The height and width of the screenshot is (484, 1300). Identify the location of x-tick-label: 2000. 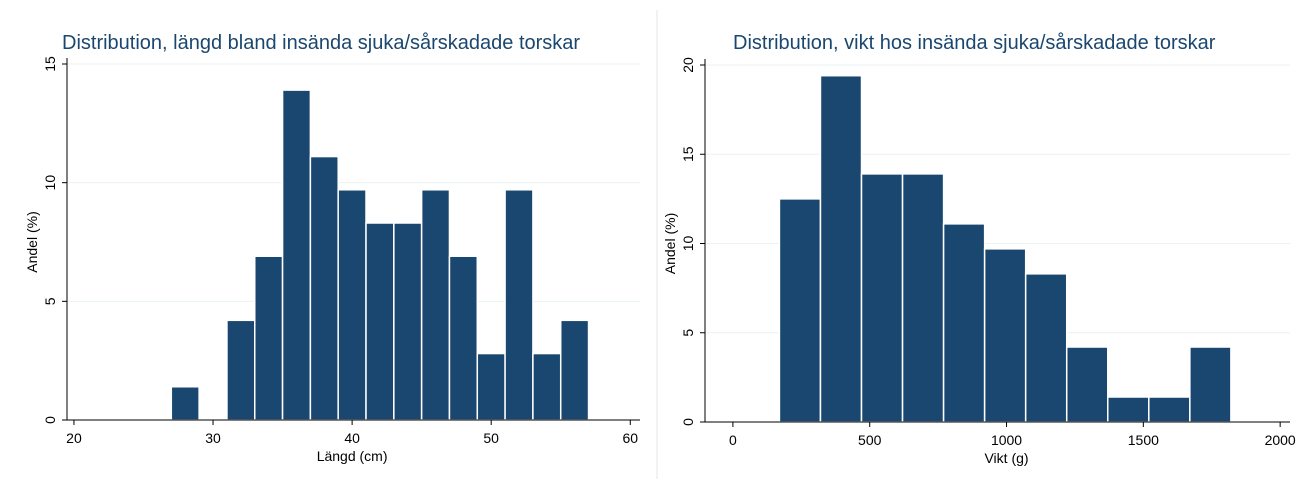
(1280, 440).